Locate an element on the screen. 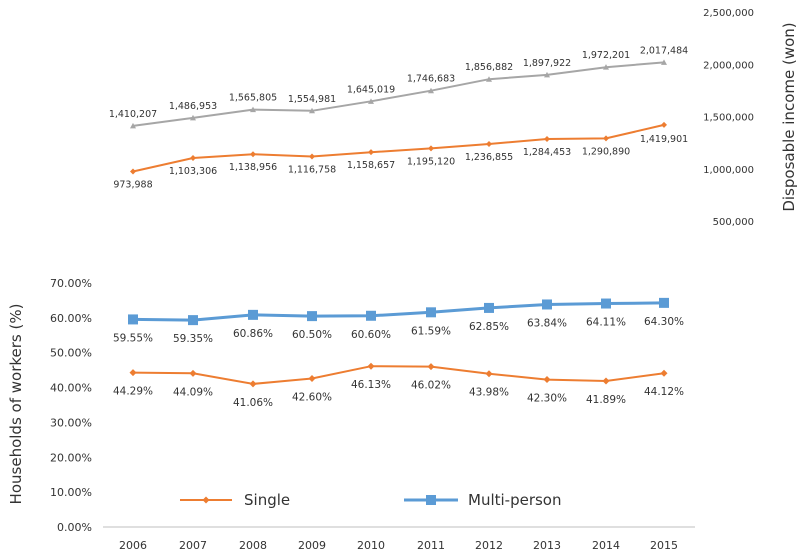  data-label-households-single: 41.06% is located at coordinates (253, 403).